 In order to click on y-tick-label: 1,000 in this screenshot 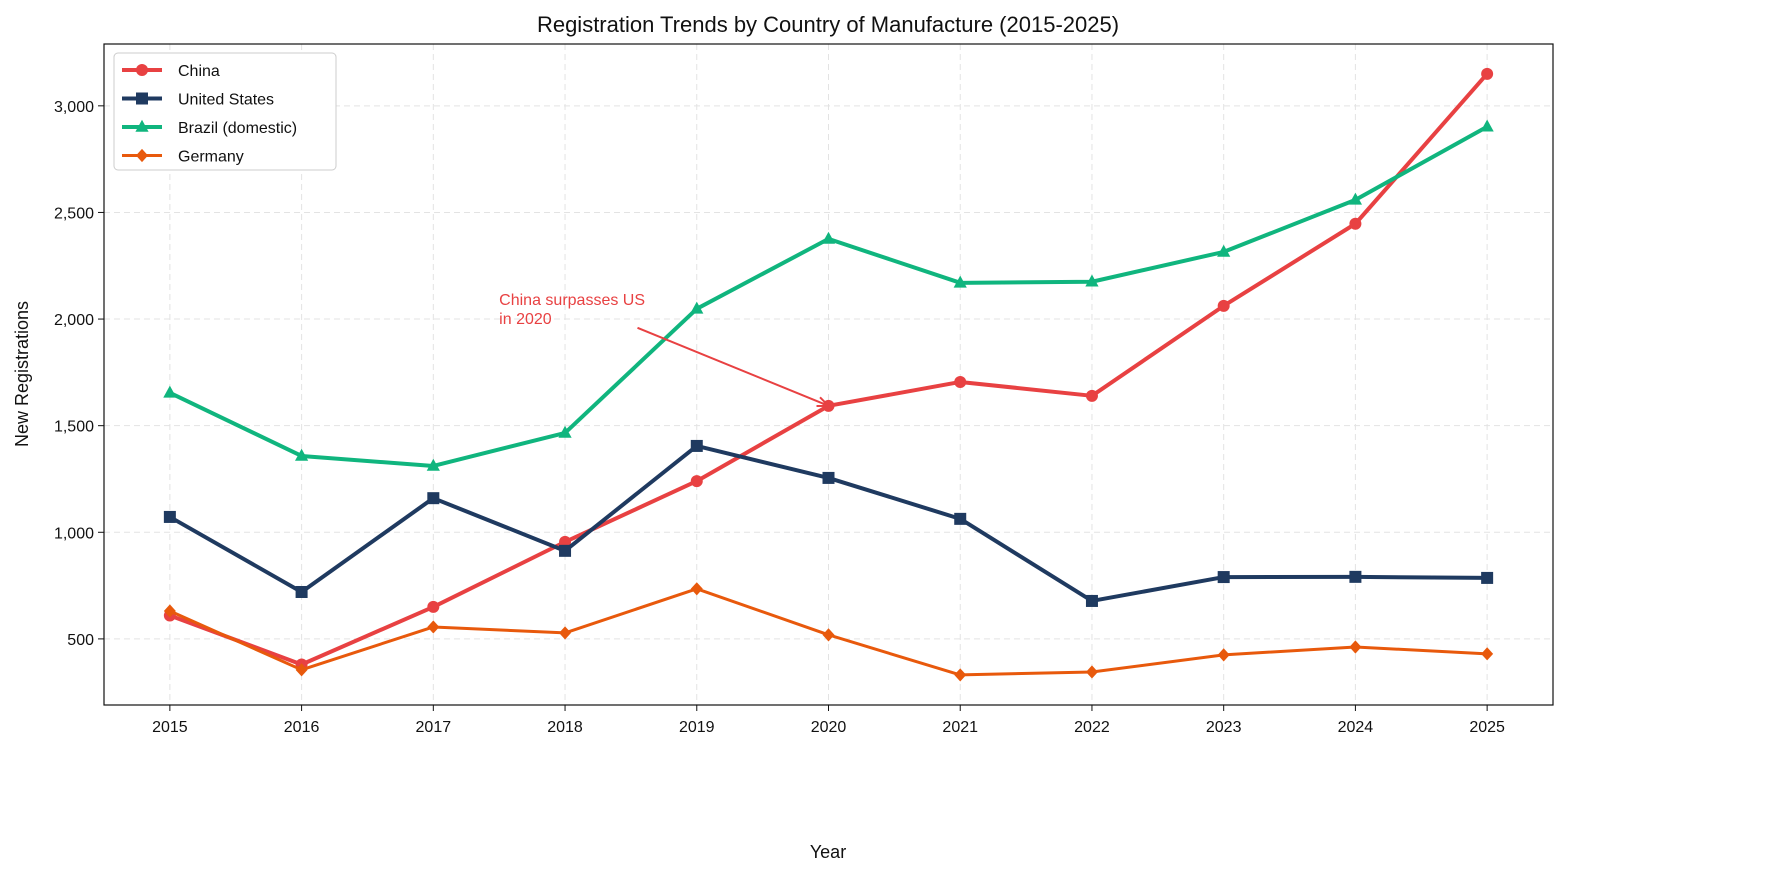, I will do `click(74, 533)`.